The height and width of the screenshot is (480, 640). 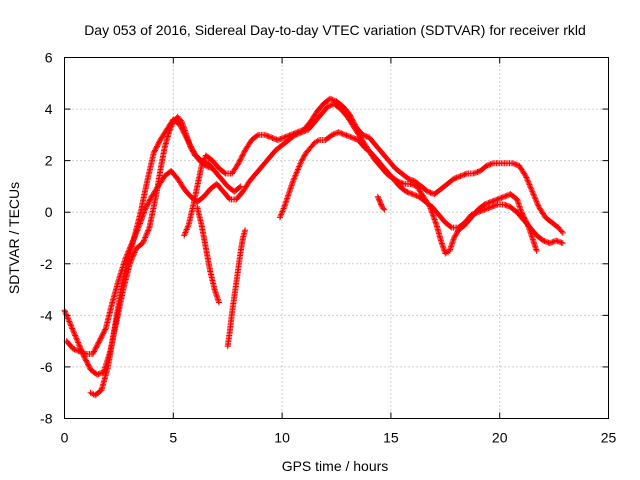 I want to click on y-tick-label: 4, so click(x=49, y=109).